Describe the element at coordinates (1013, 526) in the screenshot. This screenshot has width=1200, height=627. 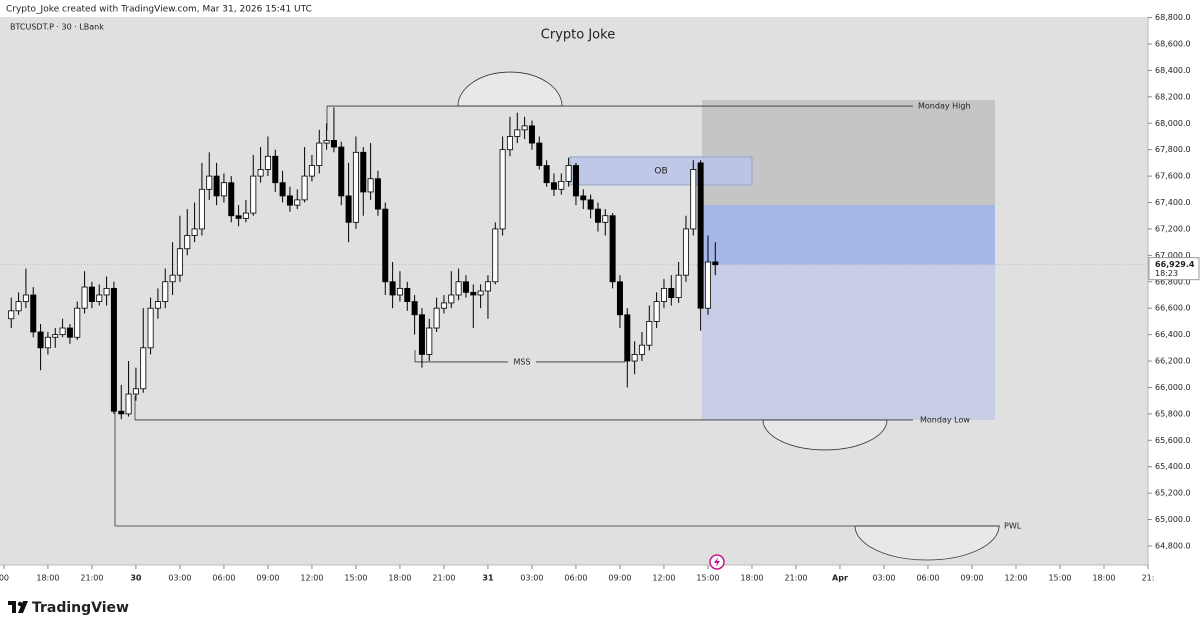
I see `level-label: PWL` at that location.